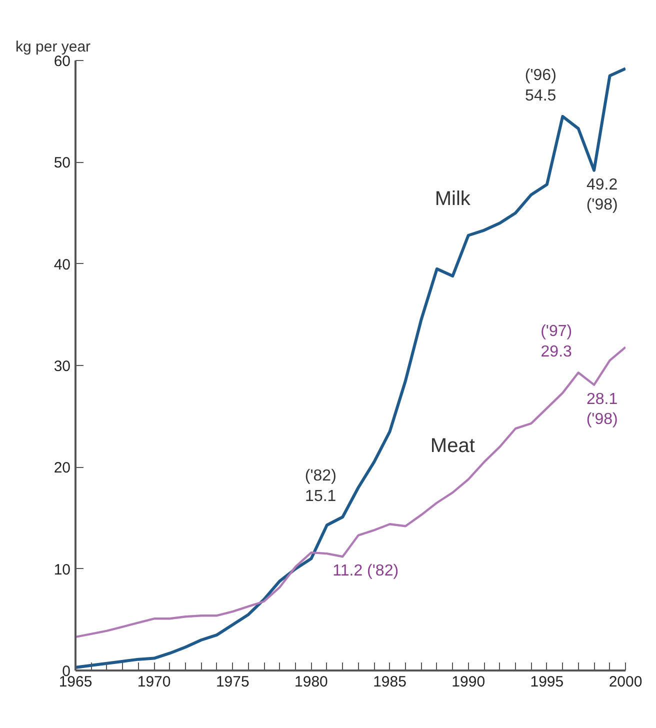 The image size is (656, 728). I want to click on annotation: 49.2 ('98), so click(602, 195).